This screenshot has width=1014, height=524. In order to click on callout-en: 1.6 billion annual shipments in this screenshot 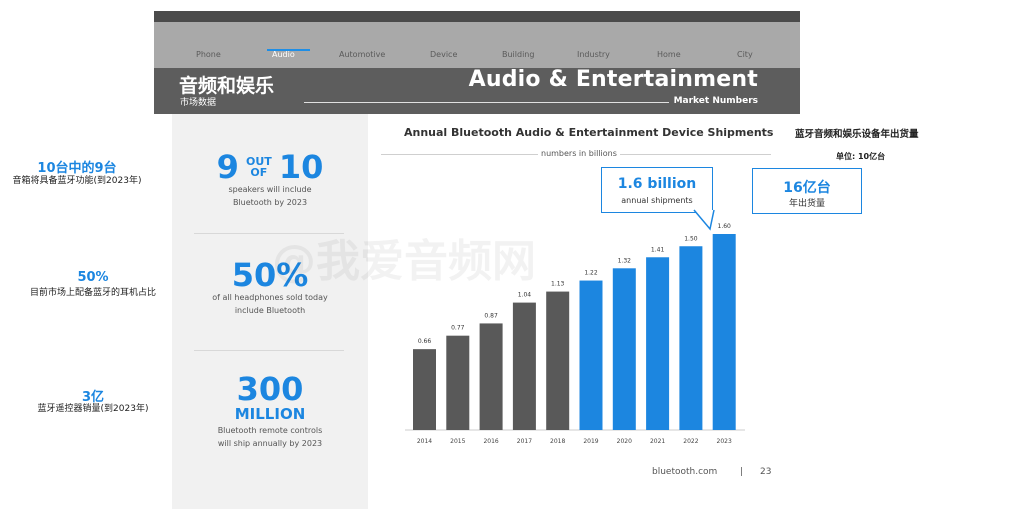, I will do `click(657, 190)`.